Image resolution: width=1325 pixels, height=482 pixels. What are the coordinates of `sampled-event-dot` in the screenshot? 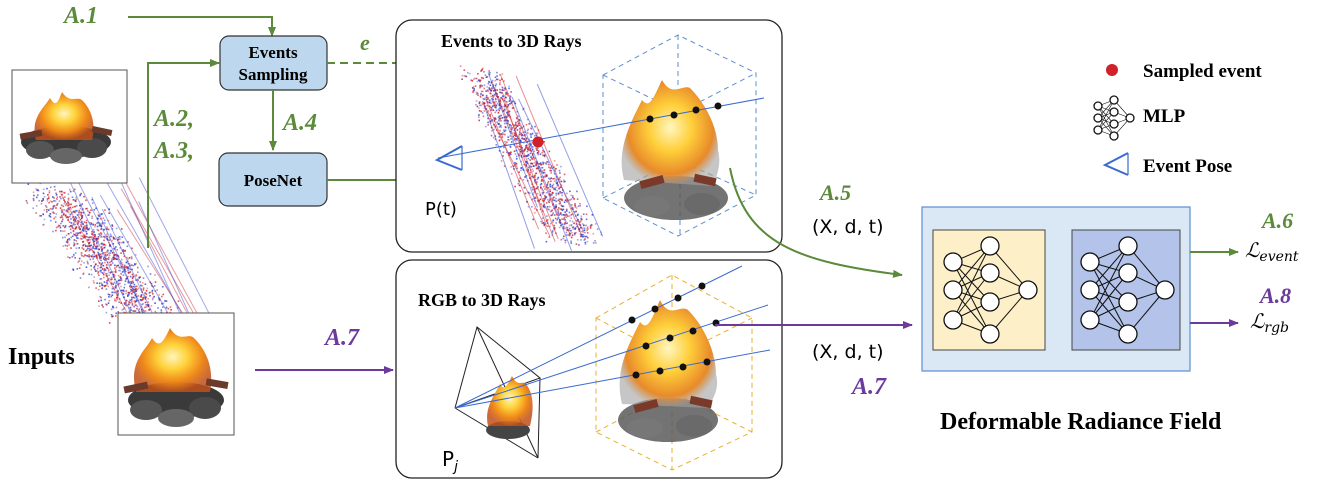 It's located at (538, 142).